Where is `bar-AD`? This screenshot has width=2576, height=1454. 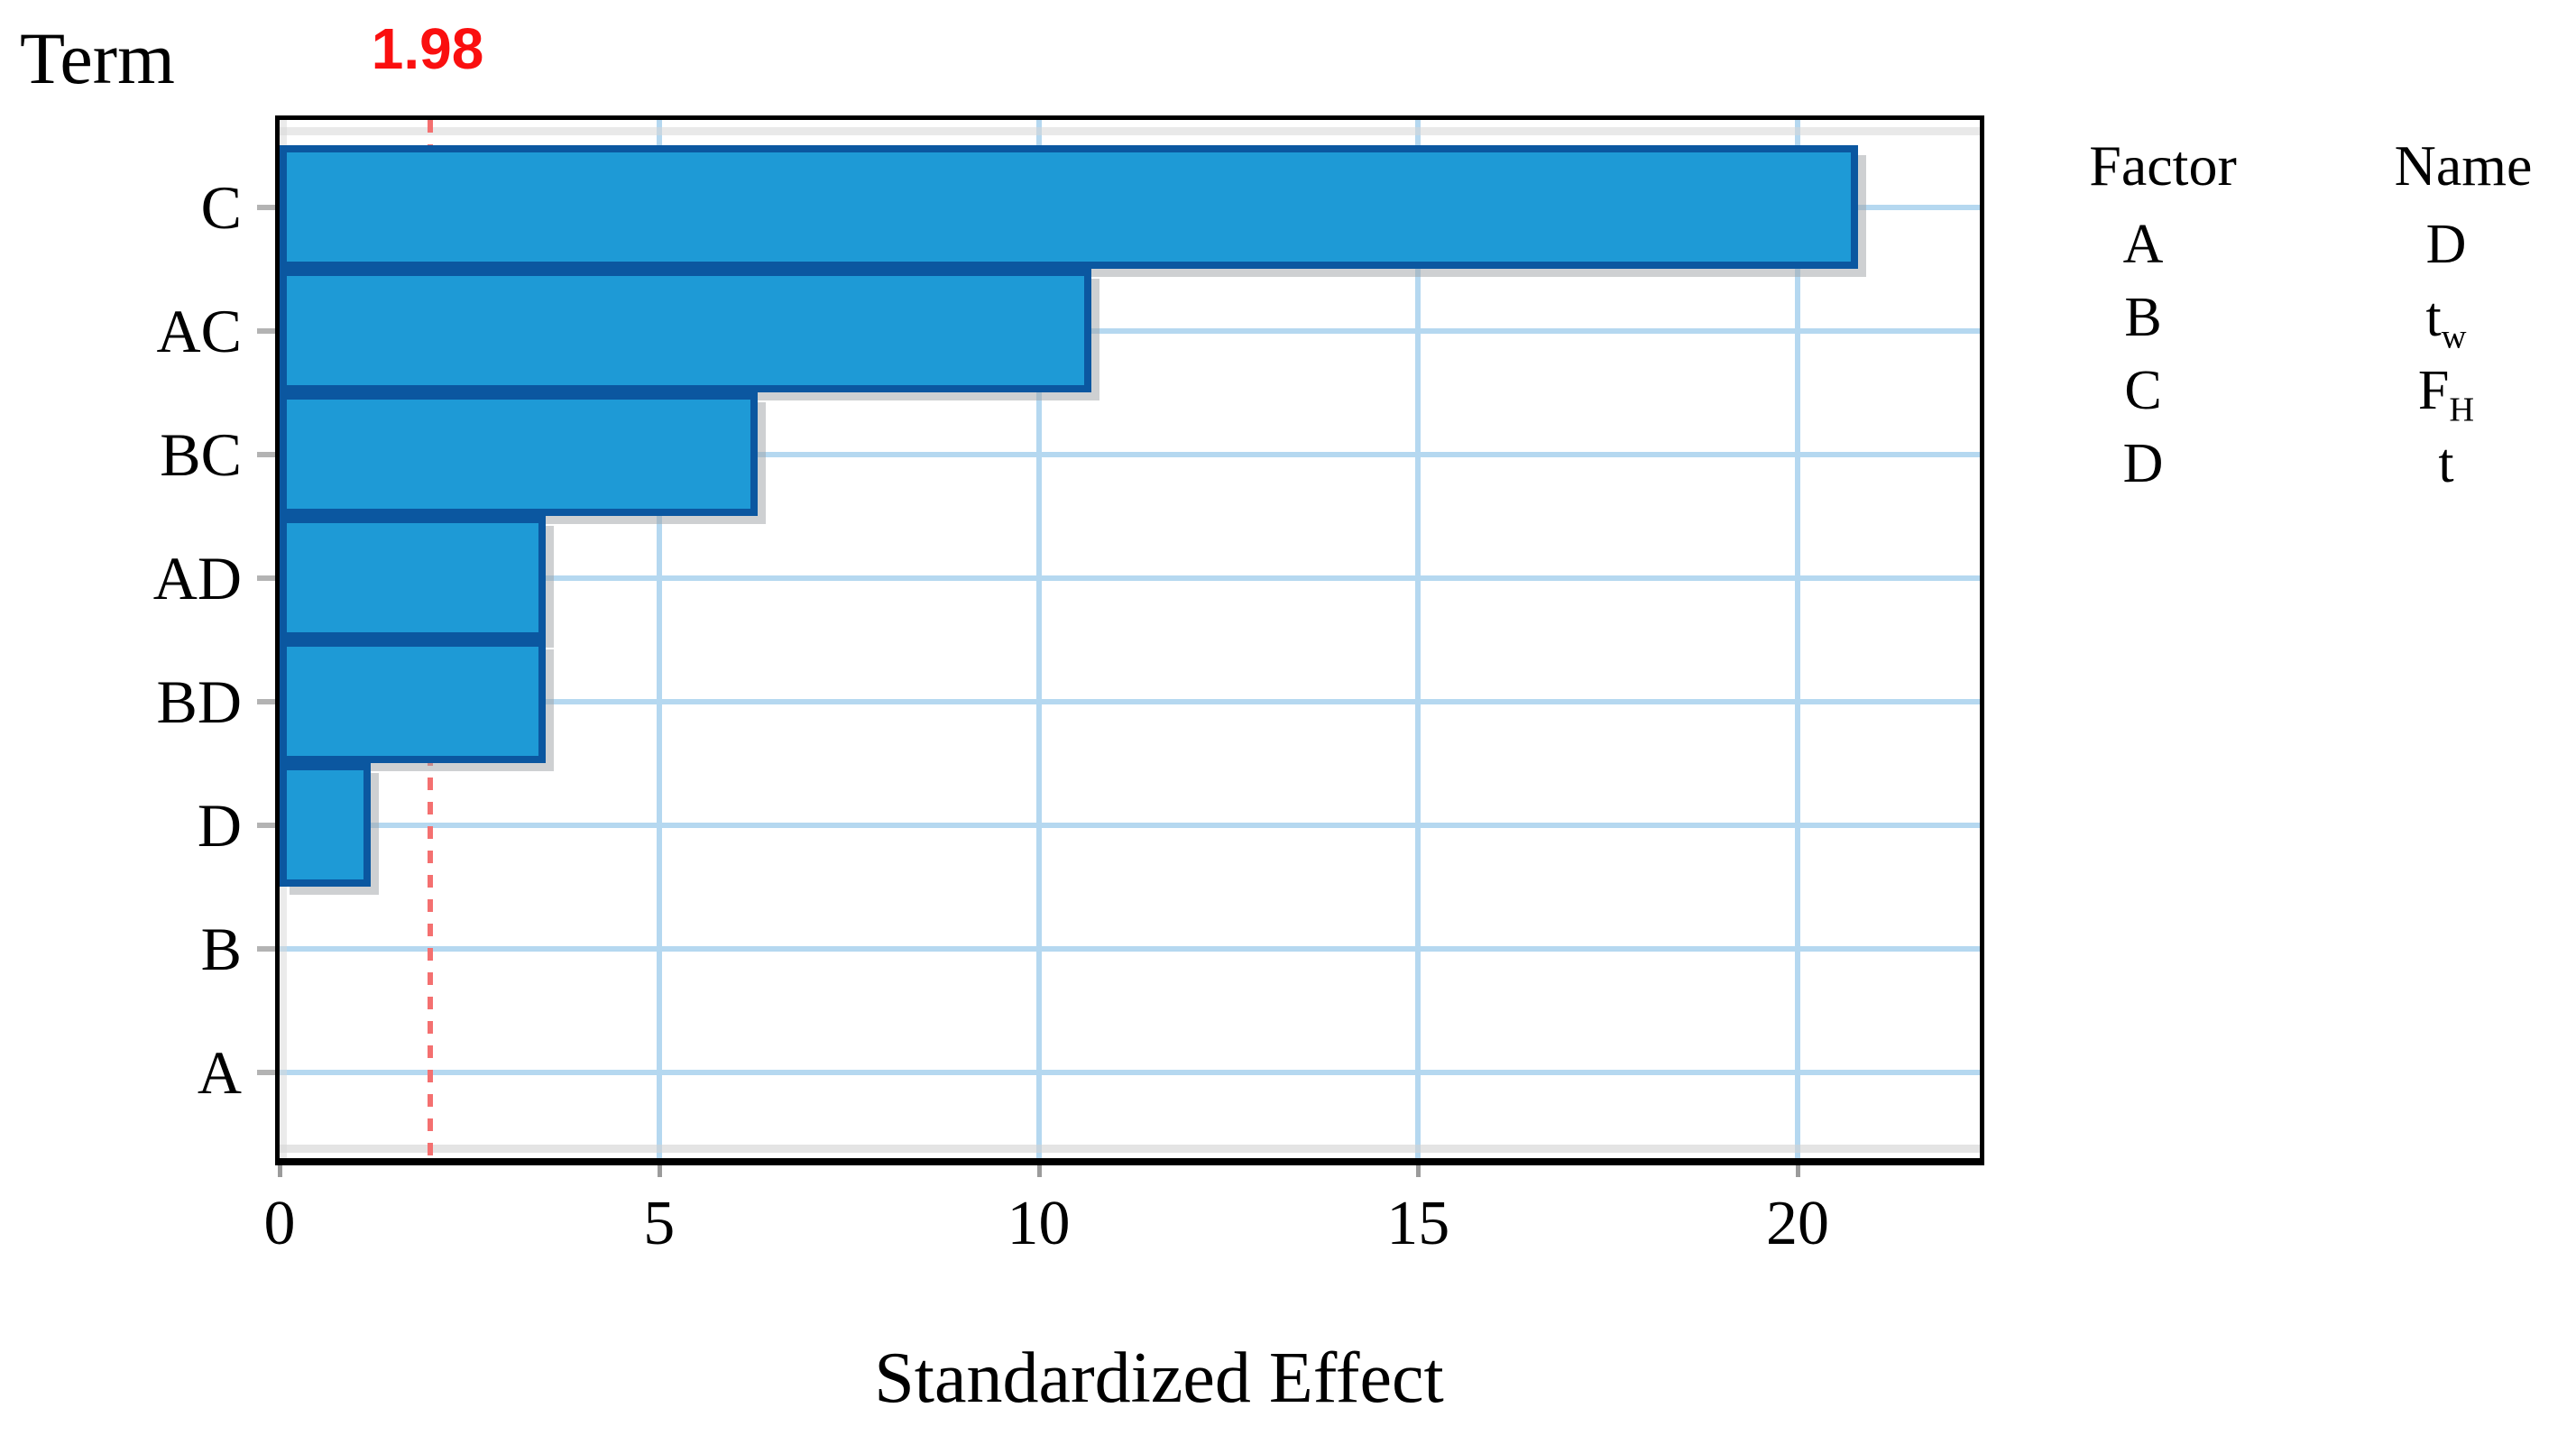
bar-AD is located at coordinates (413, 578).